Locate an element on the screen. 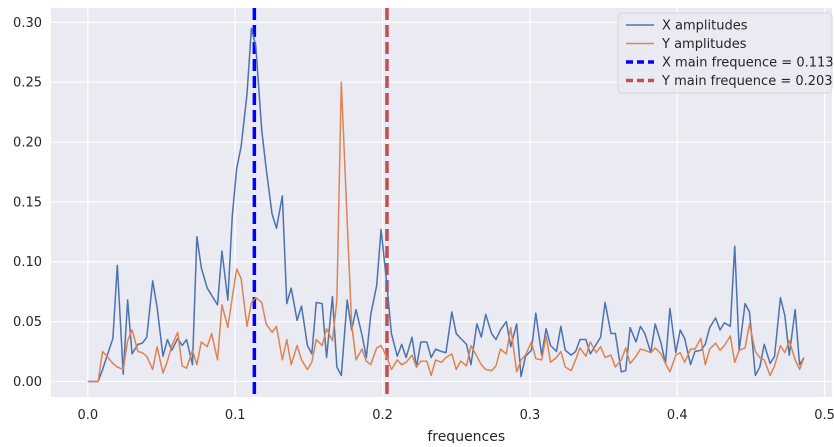  legend-label: X main frequence = 0.113 is located at coordinates (748, 63).